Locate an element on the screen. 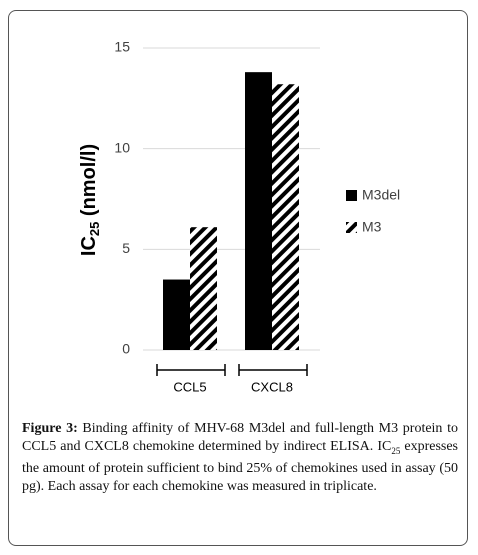  y-label-sub: 25 is located at coordinates (94, 229).